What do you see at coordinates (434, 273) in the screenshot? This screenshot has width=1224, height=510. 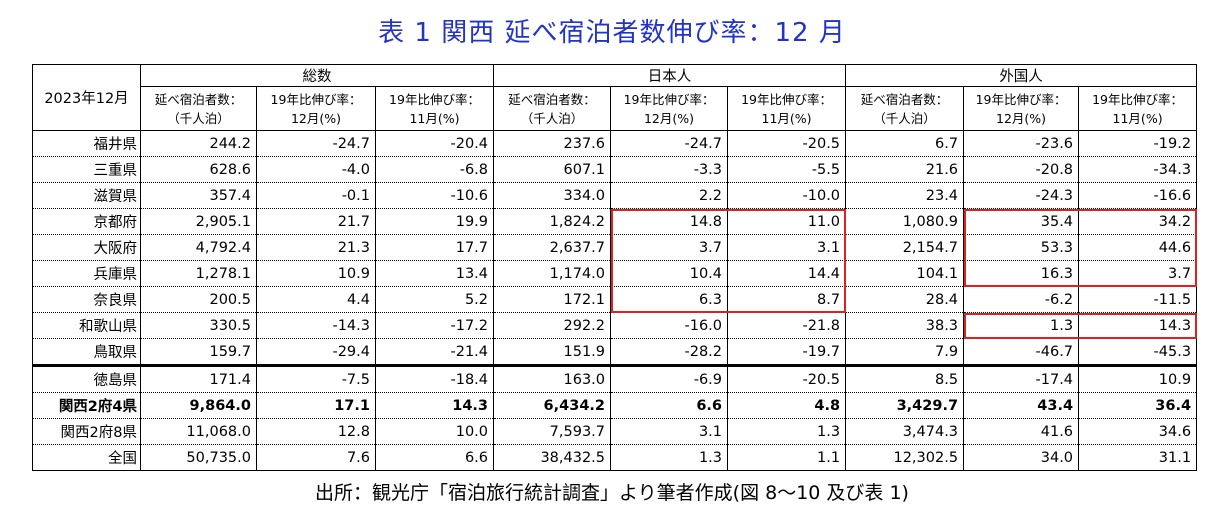 I see `cell: 13.4` at bounding box center [434, 273].